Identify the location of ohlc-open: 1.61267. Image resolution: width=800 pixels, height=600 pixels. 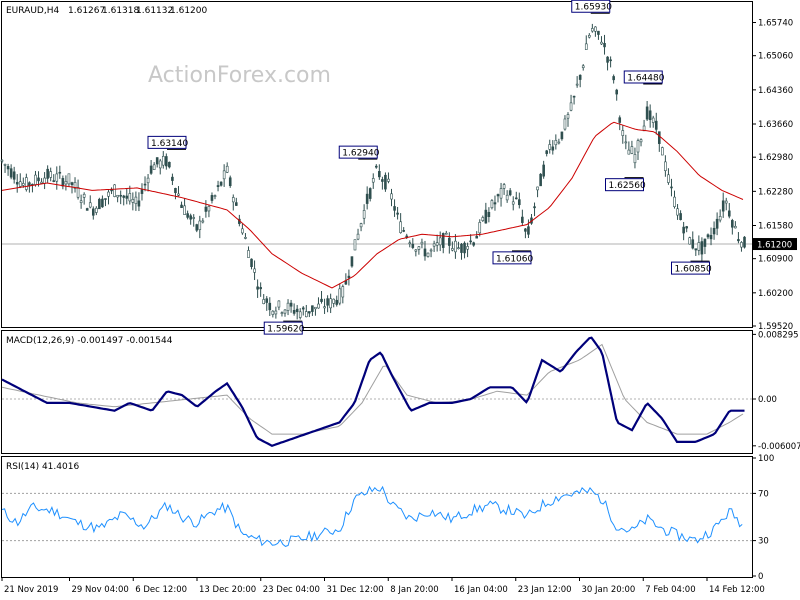
(86, 11).